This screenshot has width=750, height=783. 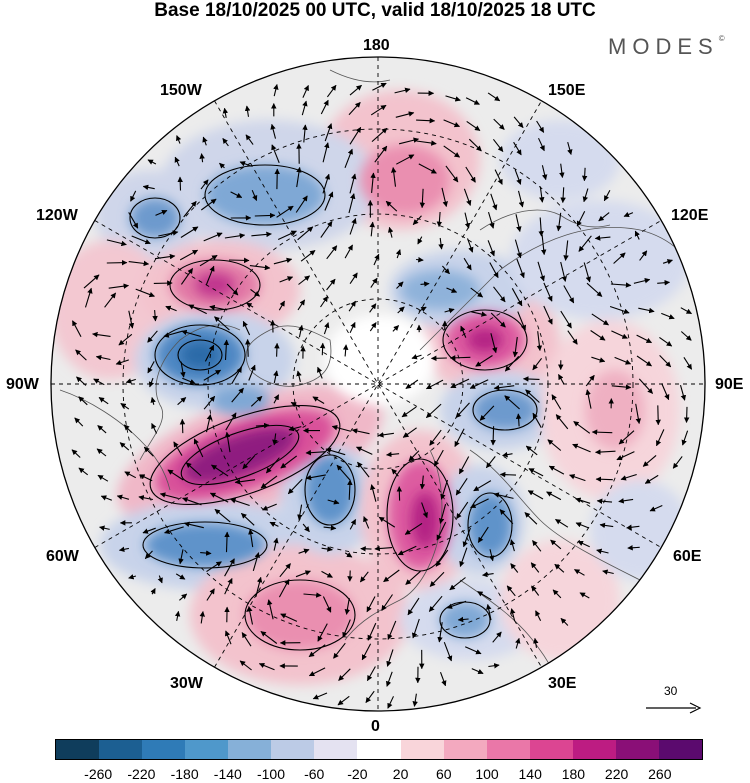 What do you see at coordinates (573, 774) in the screenshot?
I see `colorbar-tick-label: 180` at bounding box center [573, 774].